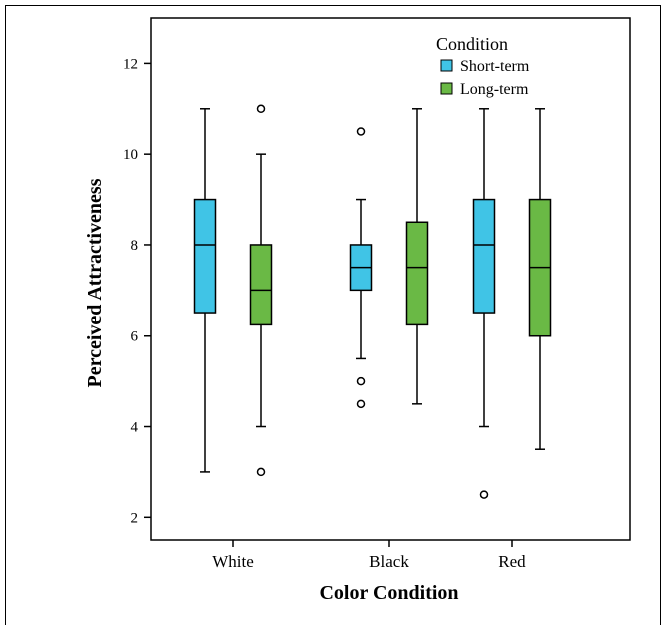  I want to click on y-tick-label: 8, so click(135, 246).